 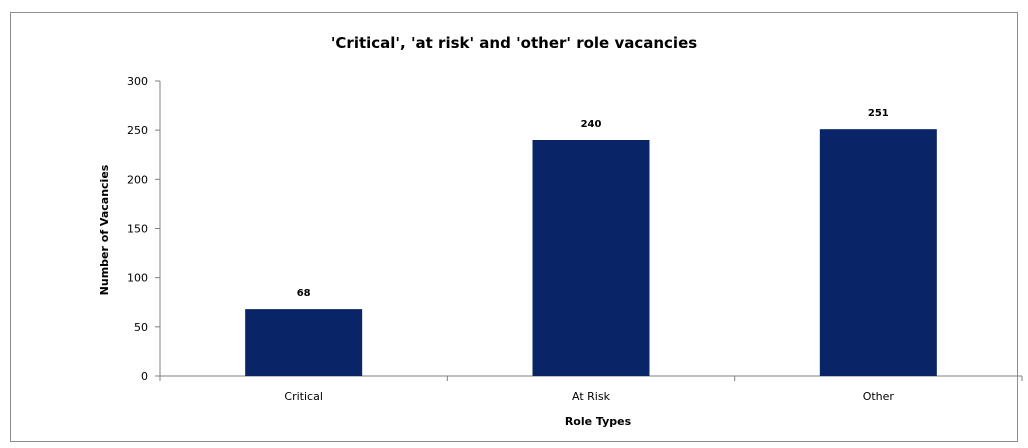 What do you see at coordinates (878, 252) in the screenshot?
I see `bar-other` at bounding box center [878, 252].